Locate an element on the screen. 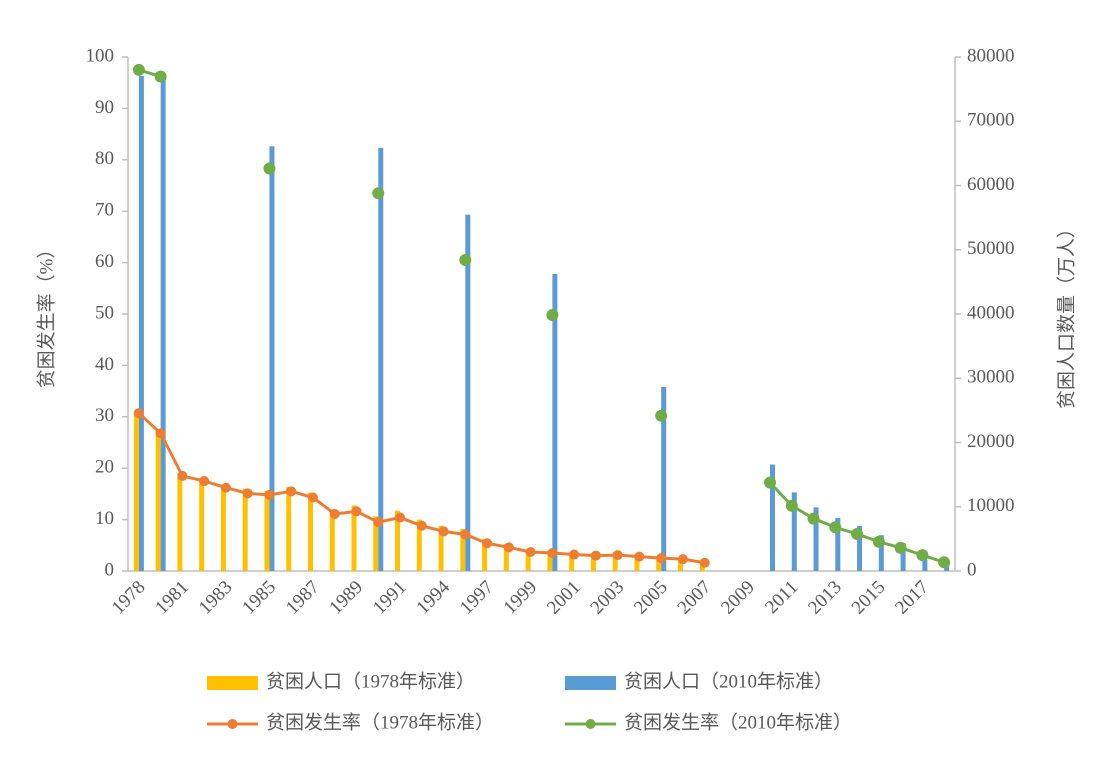 The height and width of the screenshot is (757, 1101). legend-label: 贫困人口（2010年标准） is located at coordinates (728, 681).